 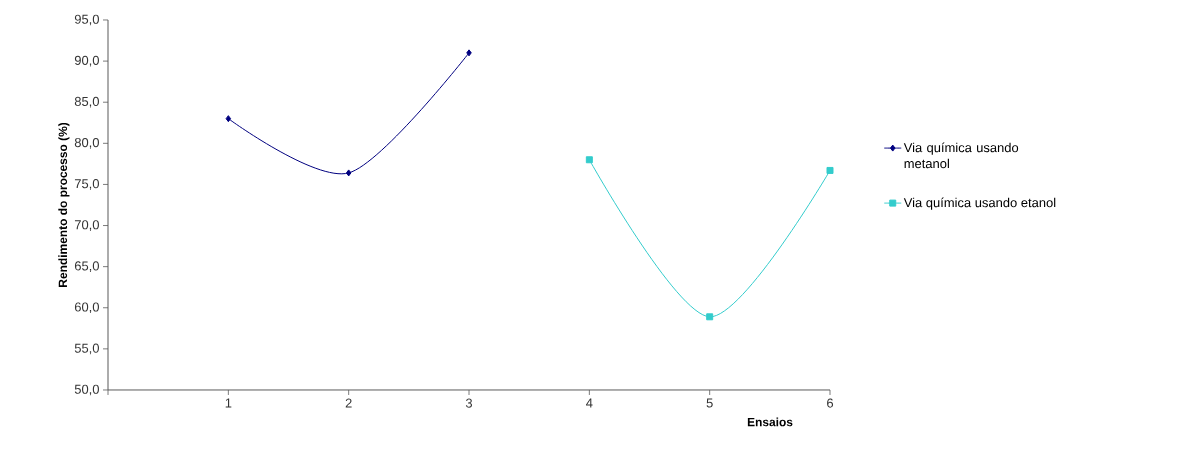 What do you see at coordinates (64, 204) in the screenshot?
I see `y-axis-title: Rendimento do processo (%)` at bounding box center [64, 204].